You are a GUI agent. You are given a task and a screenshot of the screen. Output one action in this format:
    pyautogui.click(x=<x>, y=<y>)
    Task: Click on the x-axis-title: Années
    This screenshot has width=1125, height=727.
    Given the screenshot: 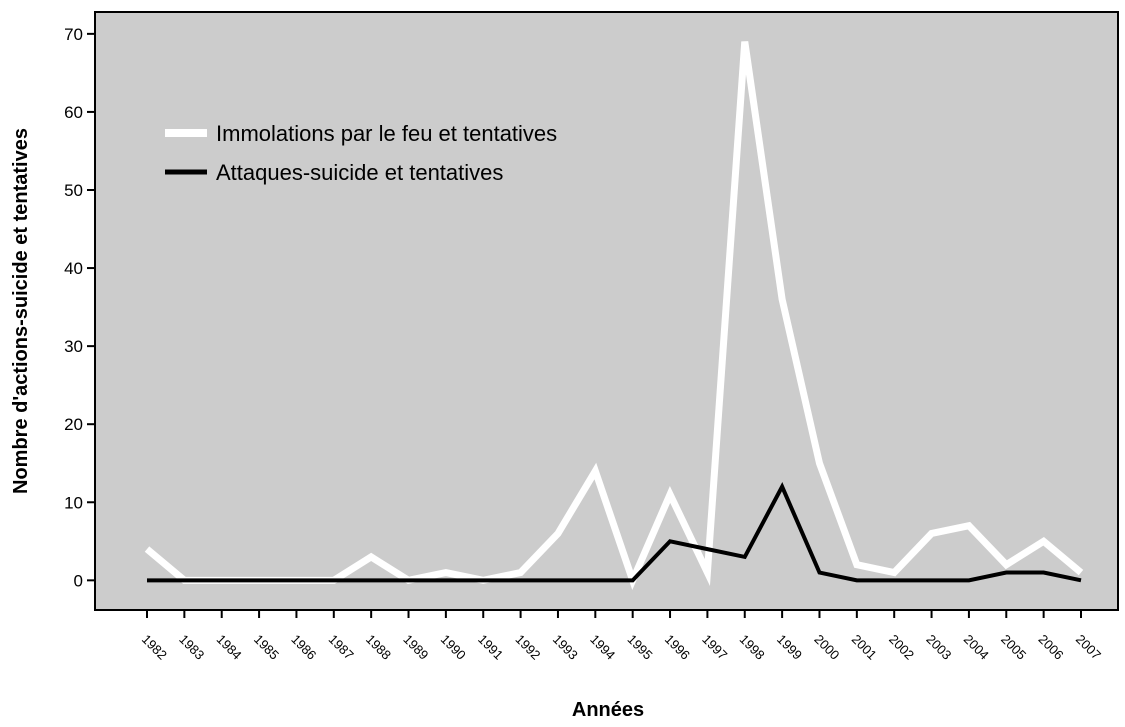 What is the action you would take?
    pyautogui.click(x=608, y=710)
    